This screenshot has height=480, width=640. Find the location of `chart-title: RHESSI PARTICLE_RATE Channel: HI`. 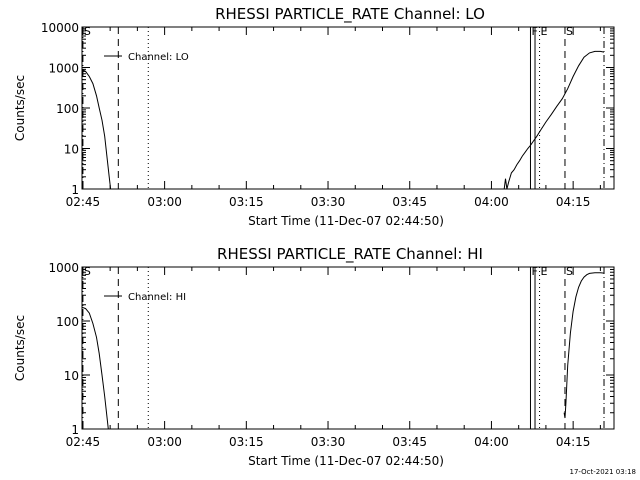

chart-title: RHESSI PARTICLE_RATE Channel: HI is located at coordinates (350, 254).